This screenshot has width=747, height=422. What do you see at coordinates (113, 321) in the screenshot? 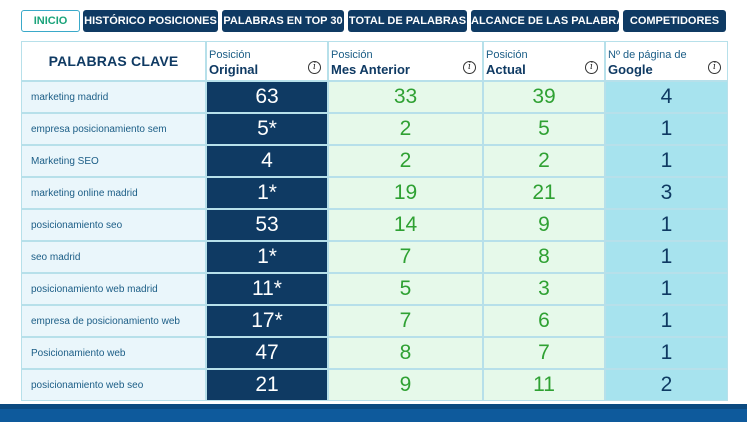
I see `keyword-cell: empresa de posicionamiento web` at bounding box center [113, 321].